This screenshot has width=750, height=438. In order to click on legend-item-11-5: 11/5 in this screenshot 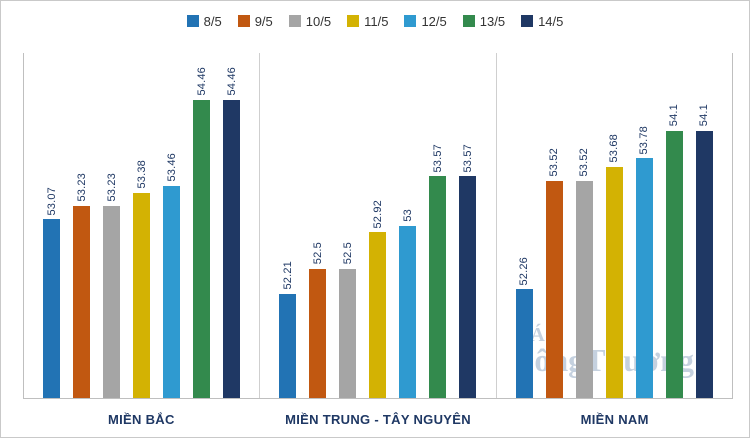, I will do `click(367, 21)`.